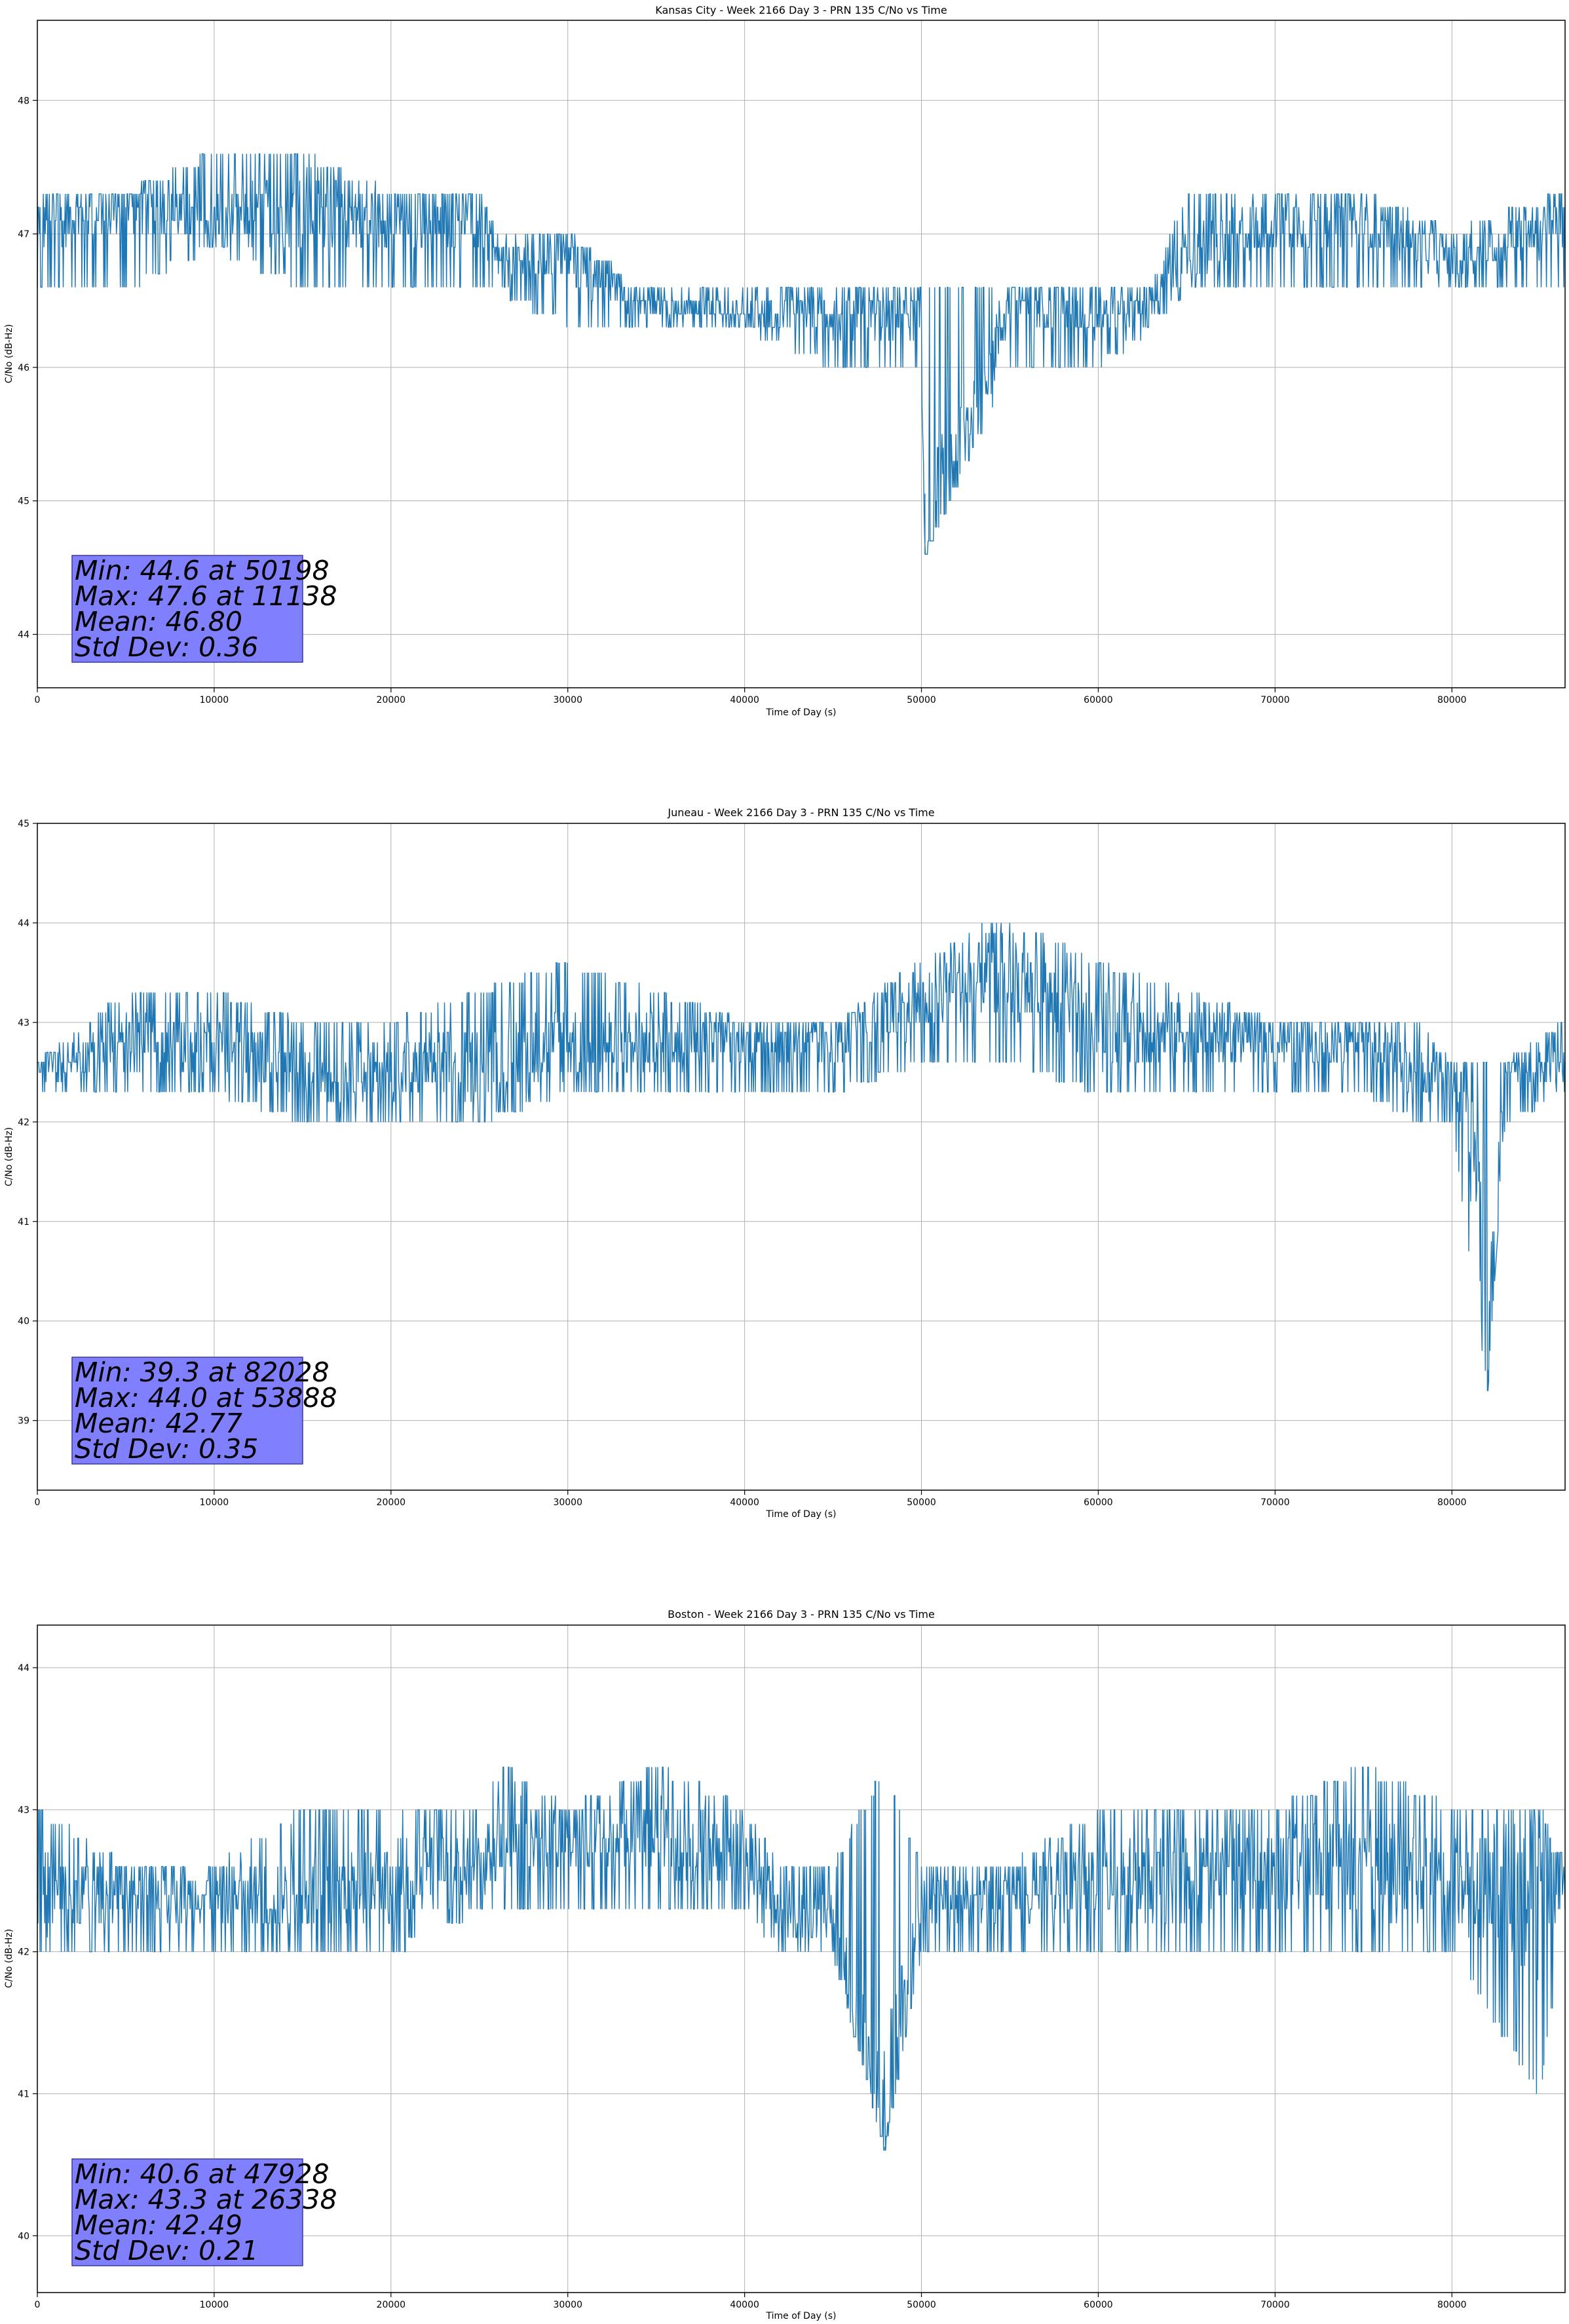 Image resolution: width=1569 pixels, height=2324 pixels. Describe the element at coordinates (158, 621) in the screenshot. I see `stats-mean: Mean: 46.80` at that location.